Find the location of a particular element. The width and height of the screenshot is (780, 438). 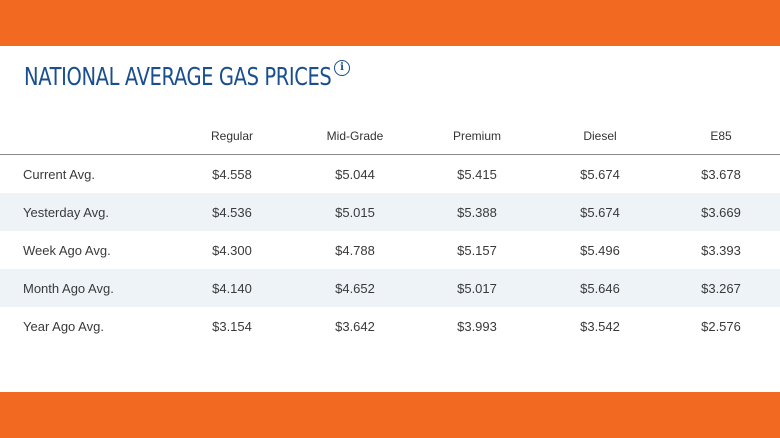

price-cell: $2.576 is located at coordinates (721, 326).